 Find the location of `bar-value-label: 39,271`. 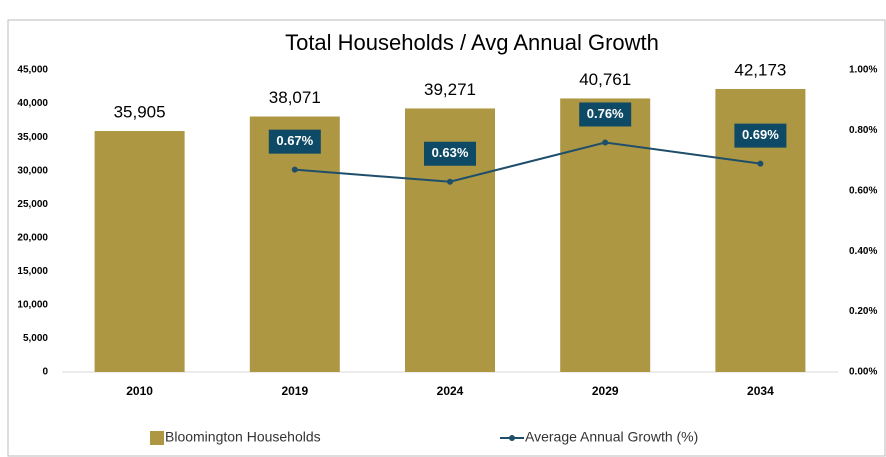

bar-value-label: 39,271 is located at coordinates (450, 89).